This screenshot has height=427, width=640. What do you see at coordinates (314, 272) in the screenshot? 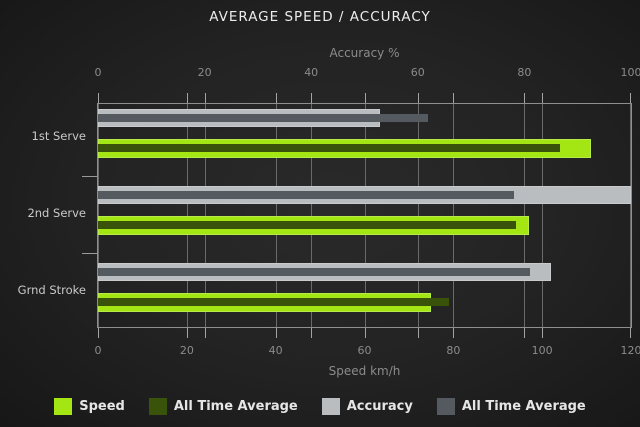
I see `bar-accuracy-alltime-grnd-stroke` at bounding box center [314, 272].